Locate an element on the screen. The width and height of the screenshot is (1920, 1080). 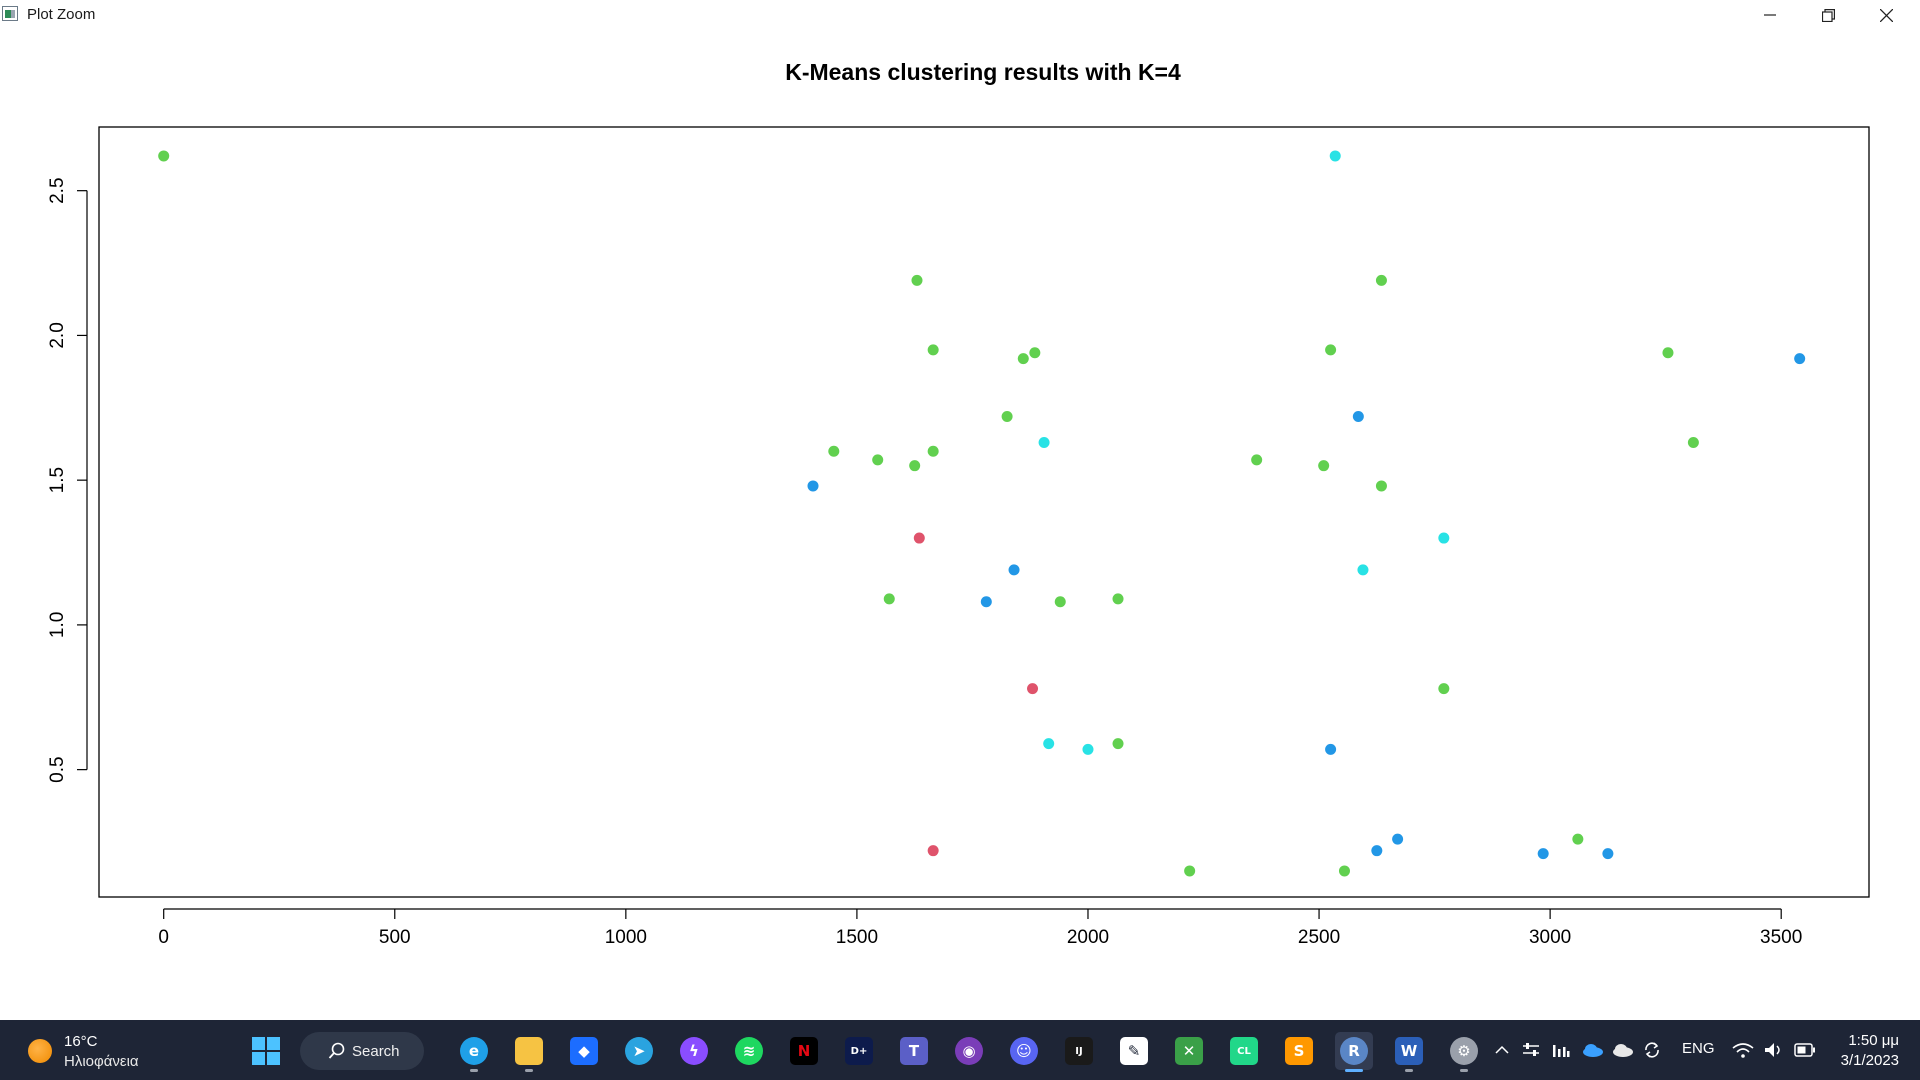
taskbar-app-file-explorer is located at coordinates (529, 1052).